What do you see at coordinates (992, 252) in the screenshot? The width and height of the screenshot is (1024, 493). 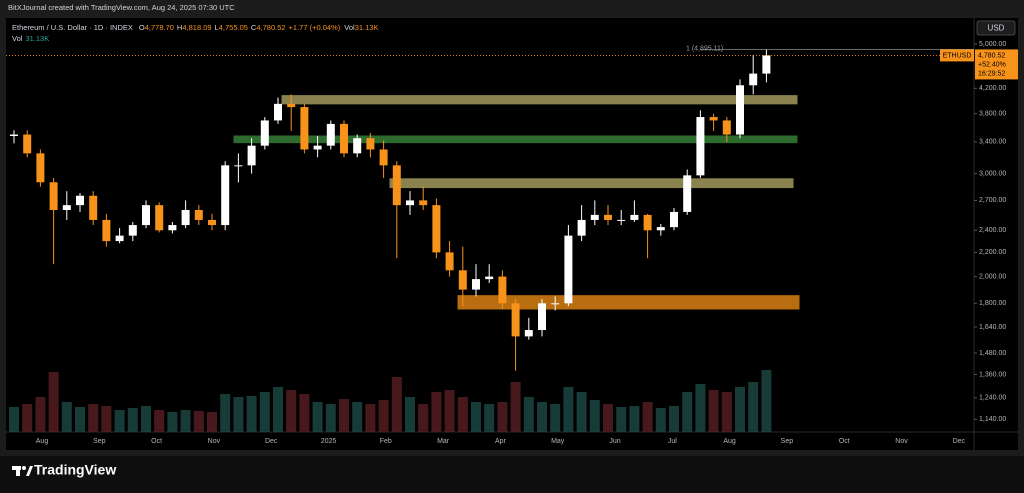 I see `y-tick-label: 2,200.00` at bounding box center [992, 252].